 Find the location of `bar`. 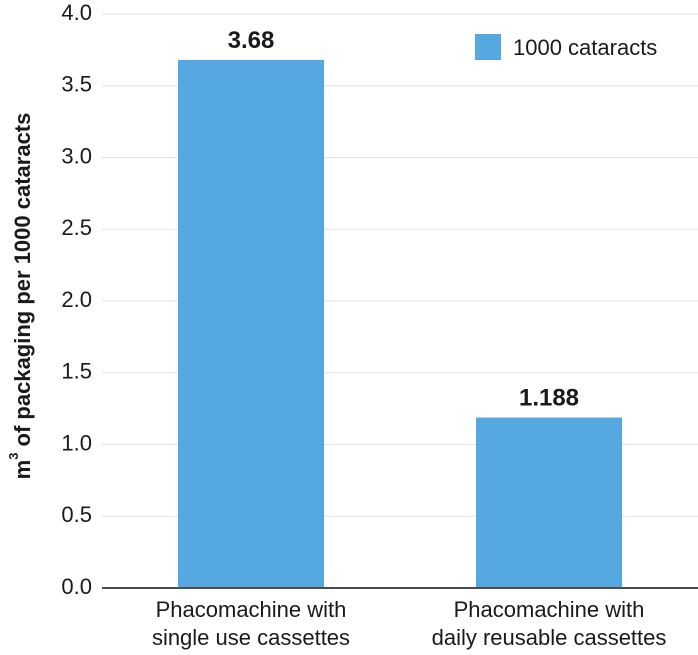

bar is located at coordinates (549, 502).